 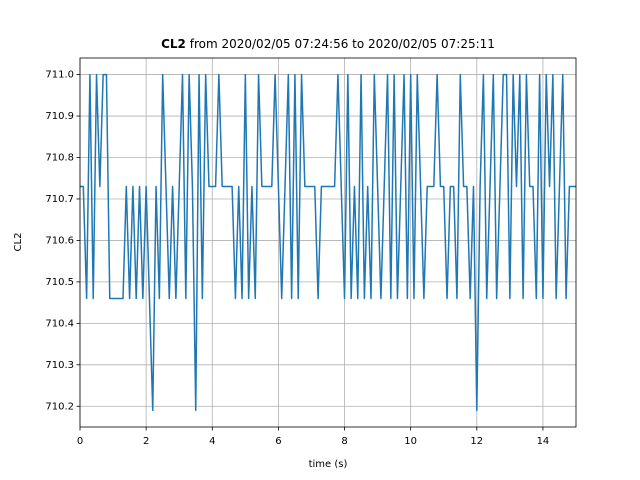 What do you see at coordinates (59, 116) in the screenshot?
I see `y-tick-label: 710.9` at bounding box center [59, 116].